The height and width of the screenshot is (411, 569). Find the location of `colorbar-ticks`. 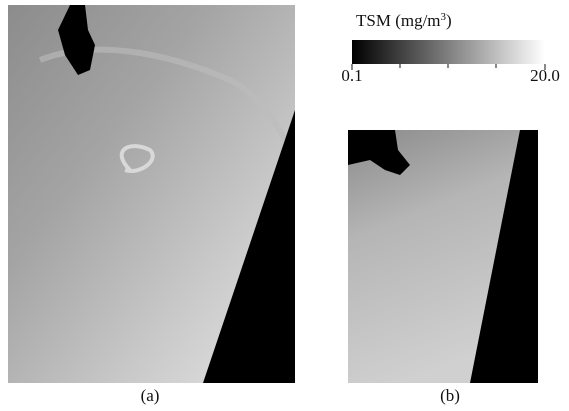

colorbar-ticks is located at coordinates (448, 67).